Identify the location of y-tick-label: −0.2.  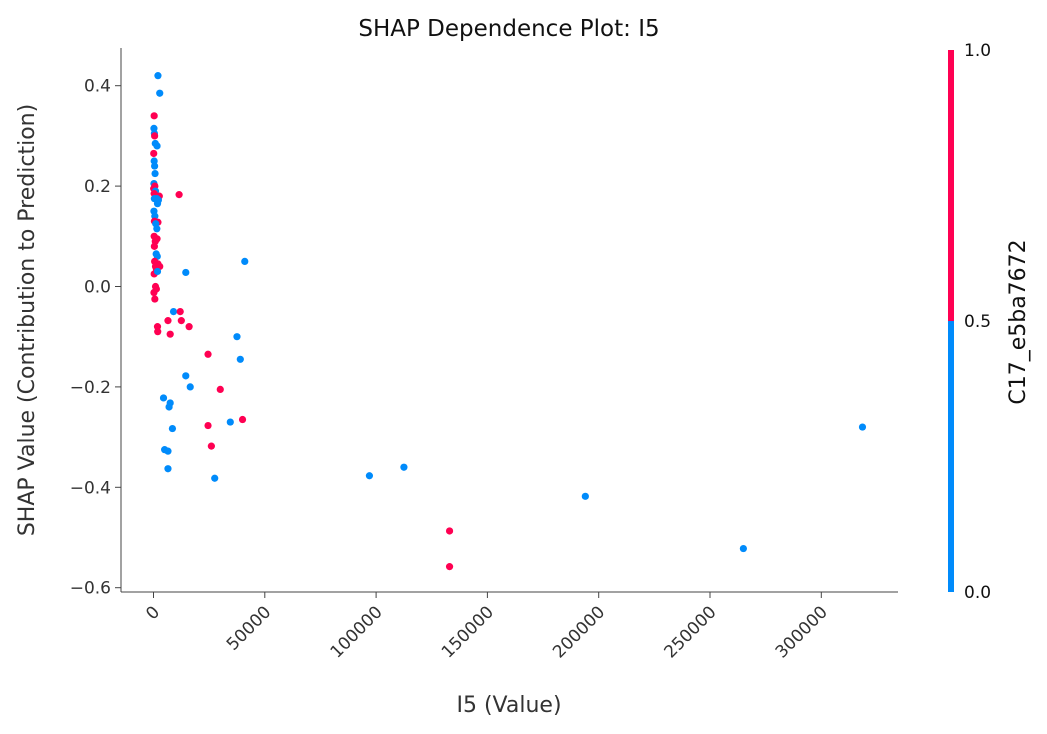
(90, 388).